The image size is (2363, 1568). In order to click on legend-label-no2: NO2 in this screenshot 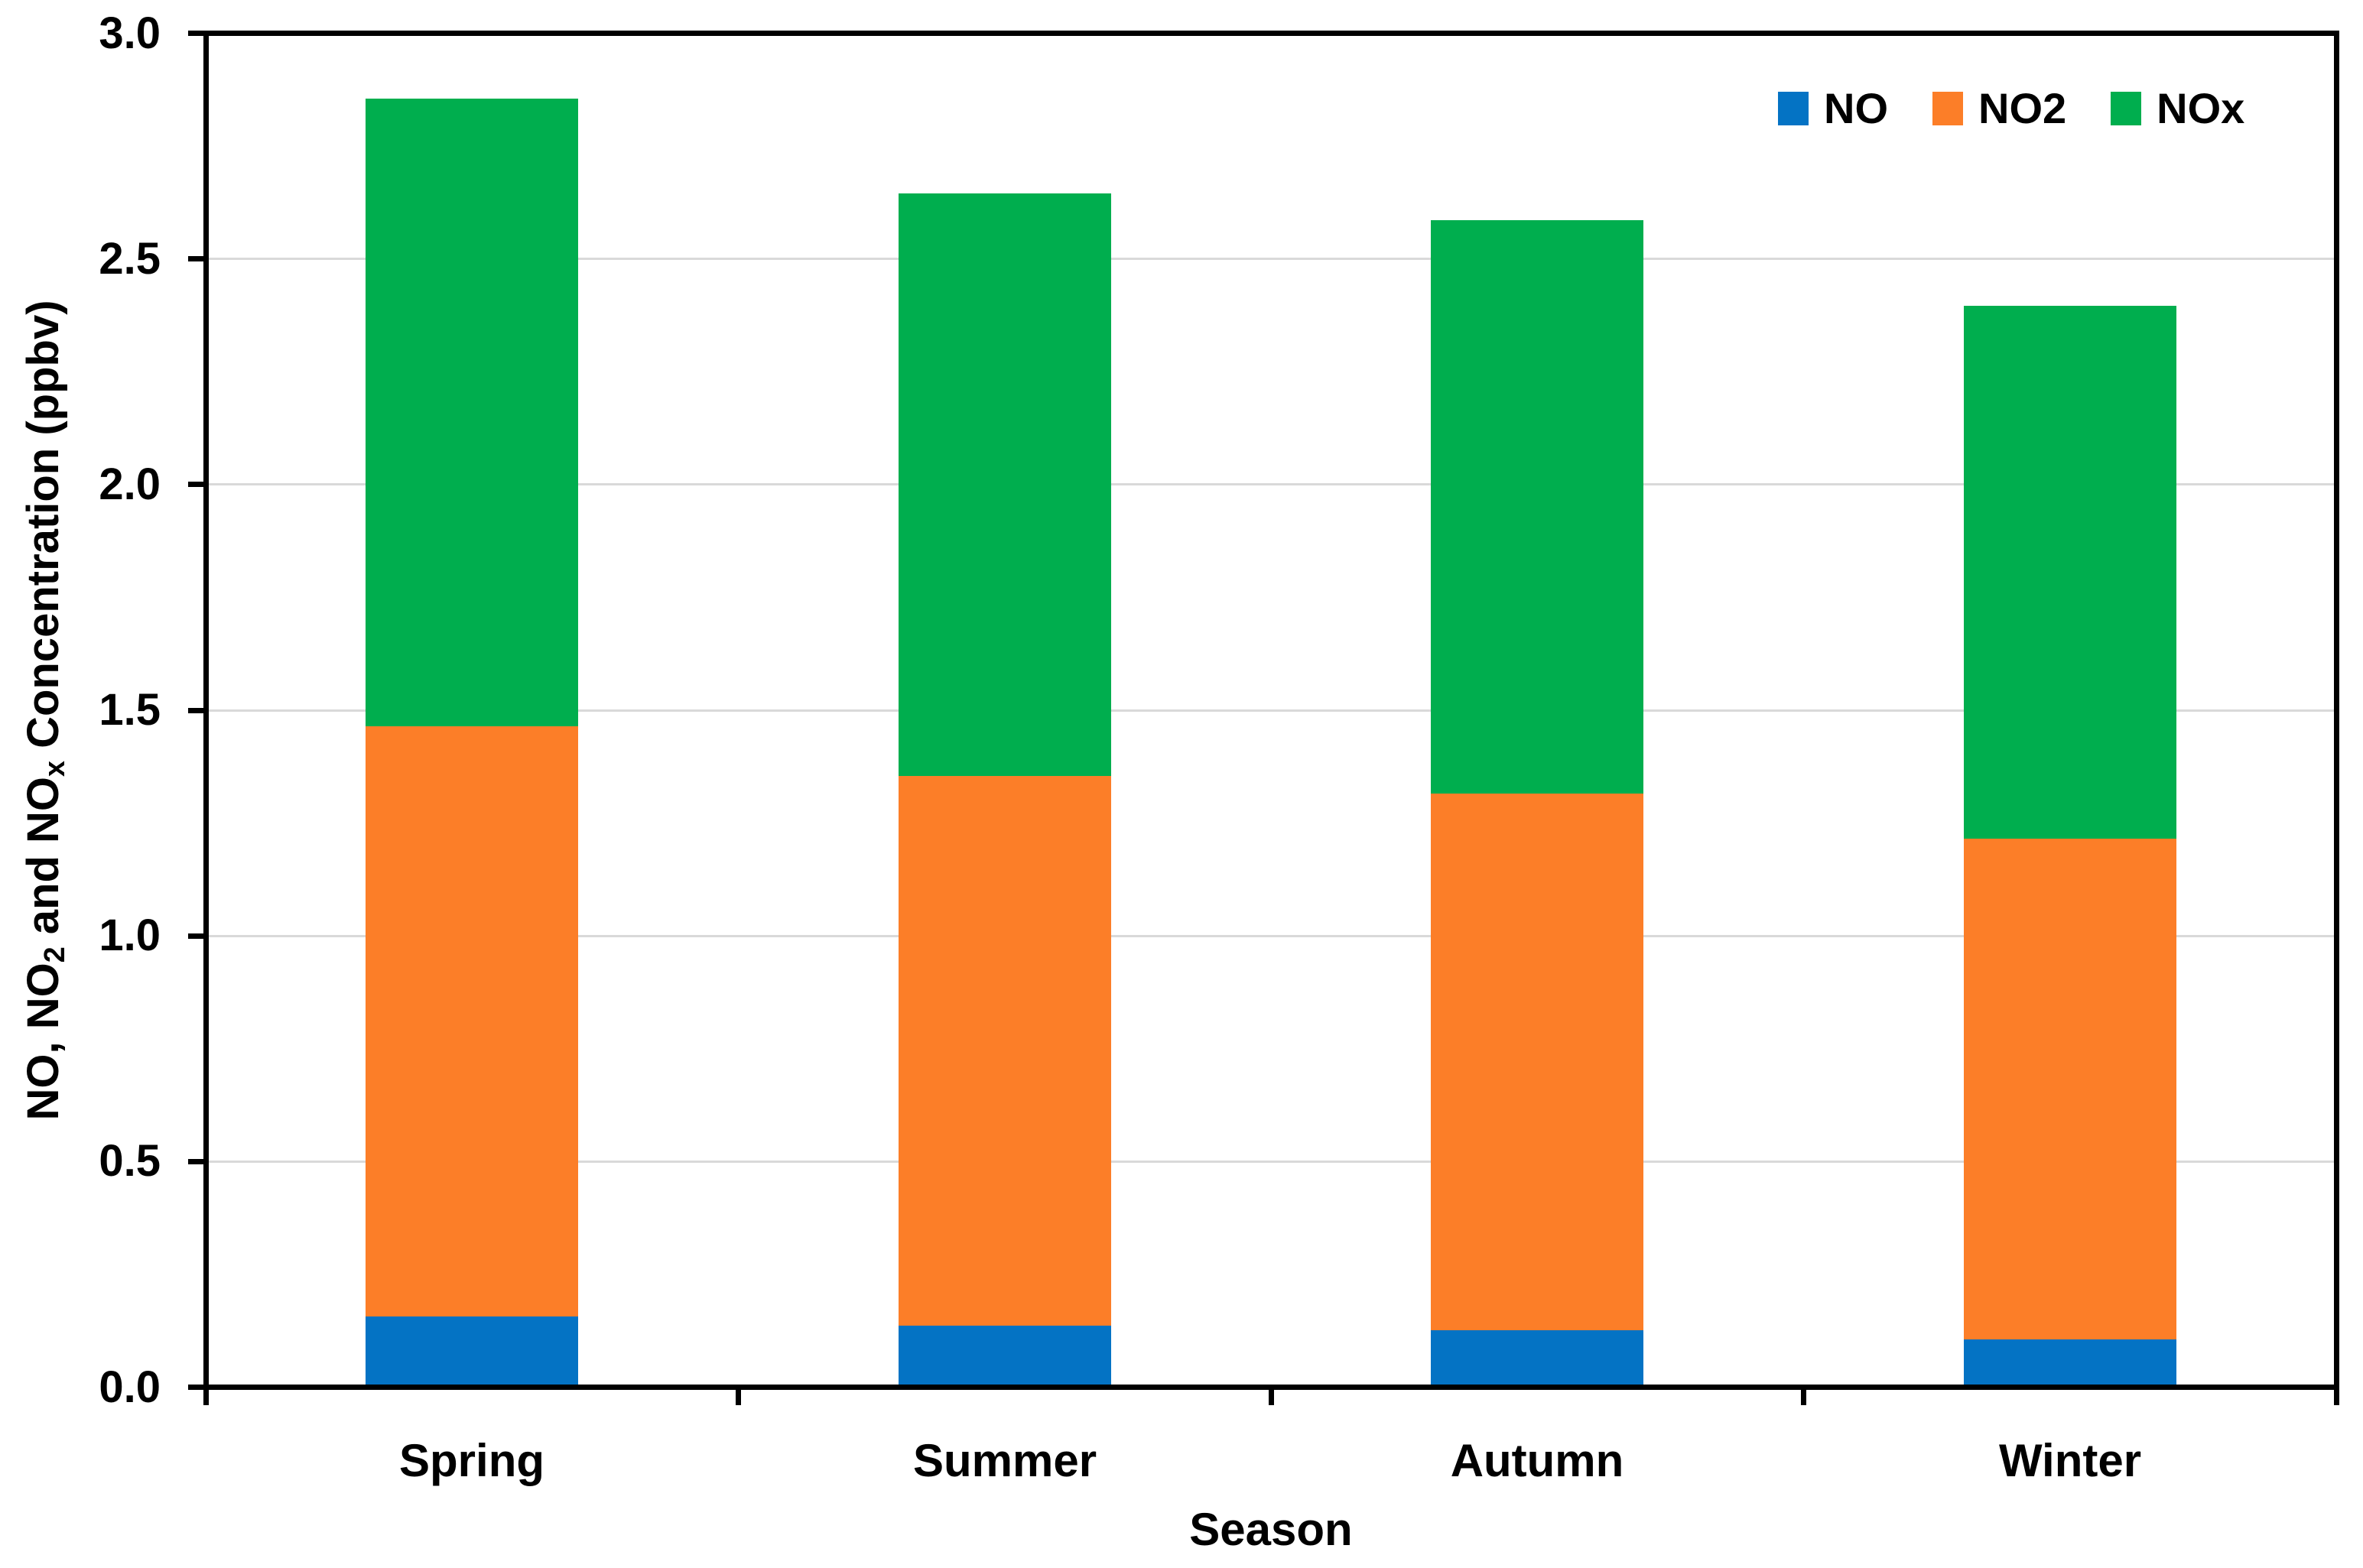, I will do `click(2022, 108)`.